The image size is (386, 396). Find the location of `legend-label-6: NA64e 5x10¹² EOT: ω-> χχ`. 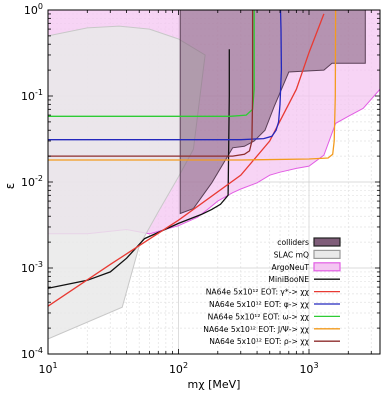

legend-label-6: NA64e 5x10¹² EOT: ω-> χχ is located at coordinates (259, 316).